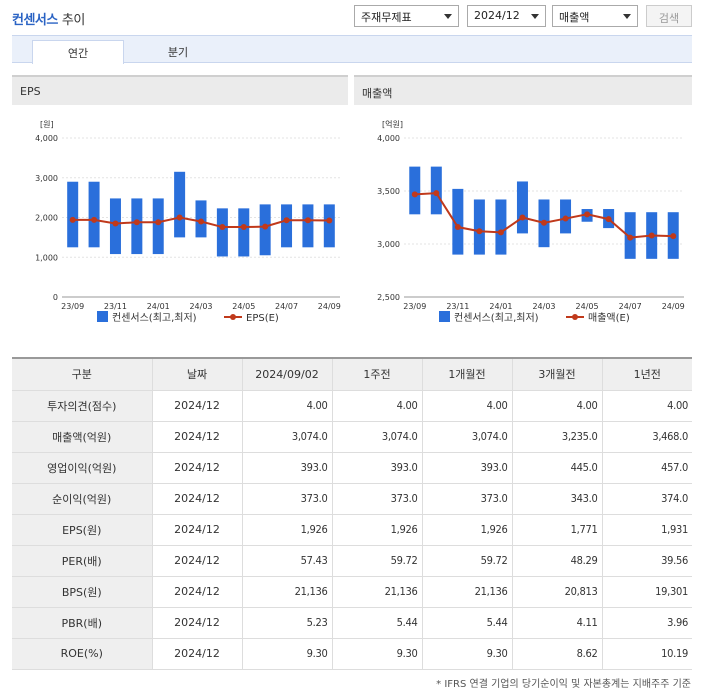 The height and width of the screenshot is (693, 703). Describe the element at coordinates (35, 20) in the screenshot. I see `title-accent: 컨센서스` at that location.